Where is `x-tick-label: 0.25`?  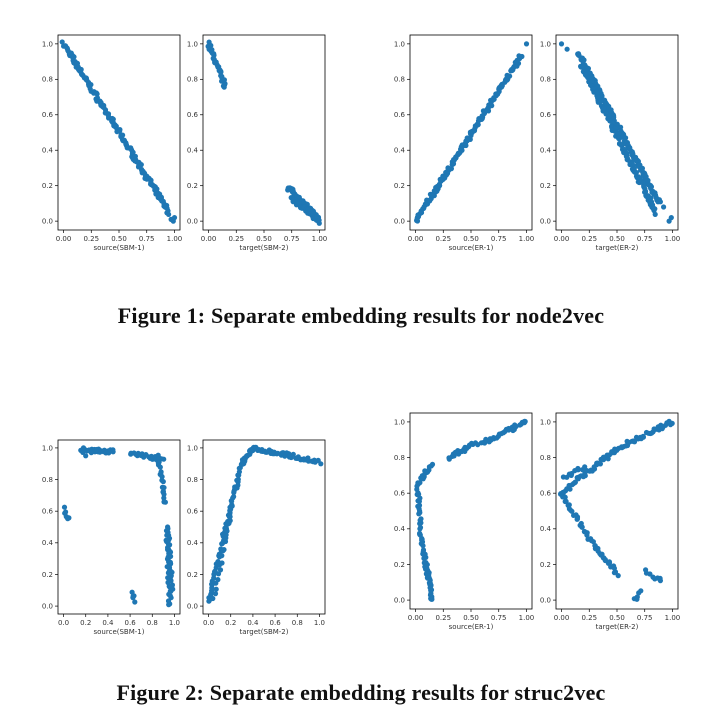
x-tick-label: 0.25 is located at coordinates (443, 239).